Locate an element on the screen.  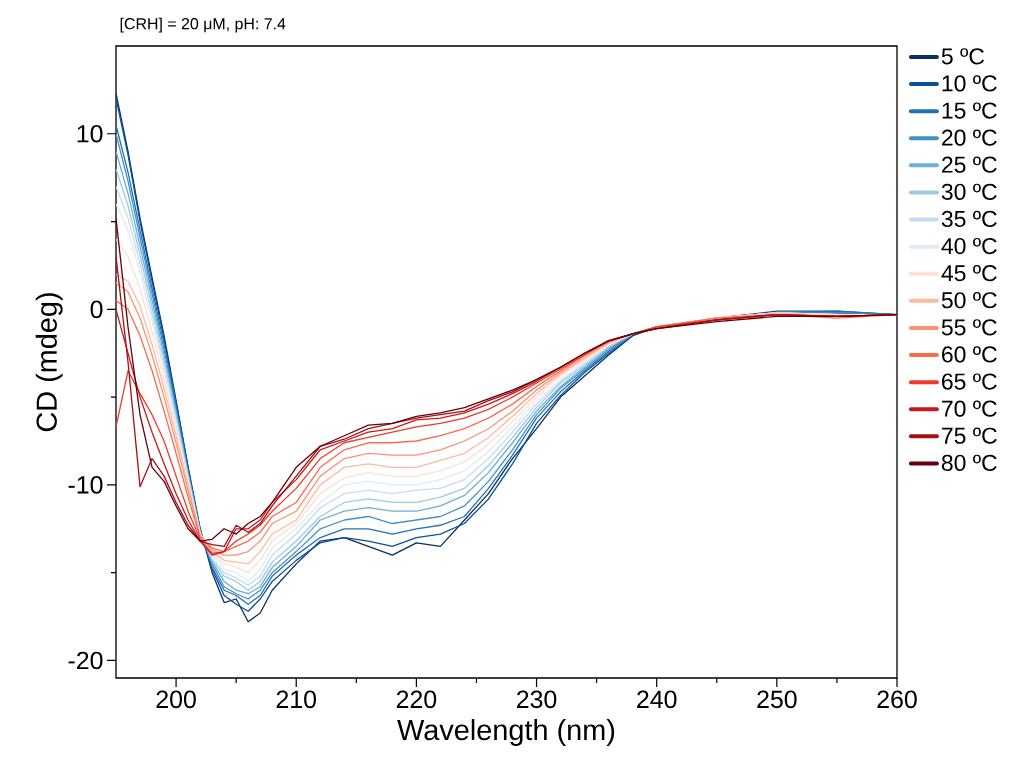
legend-label: 10 ºC is located at coordinates (969, 83).